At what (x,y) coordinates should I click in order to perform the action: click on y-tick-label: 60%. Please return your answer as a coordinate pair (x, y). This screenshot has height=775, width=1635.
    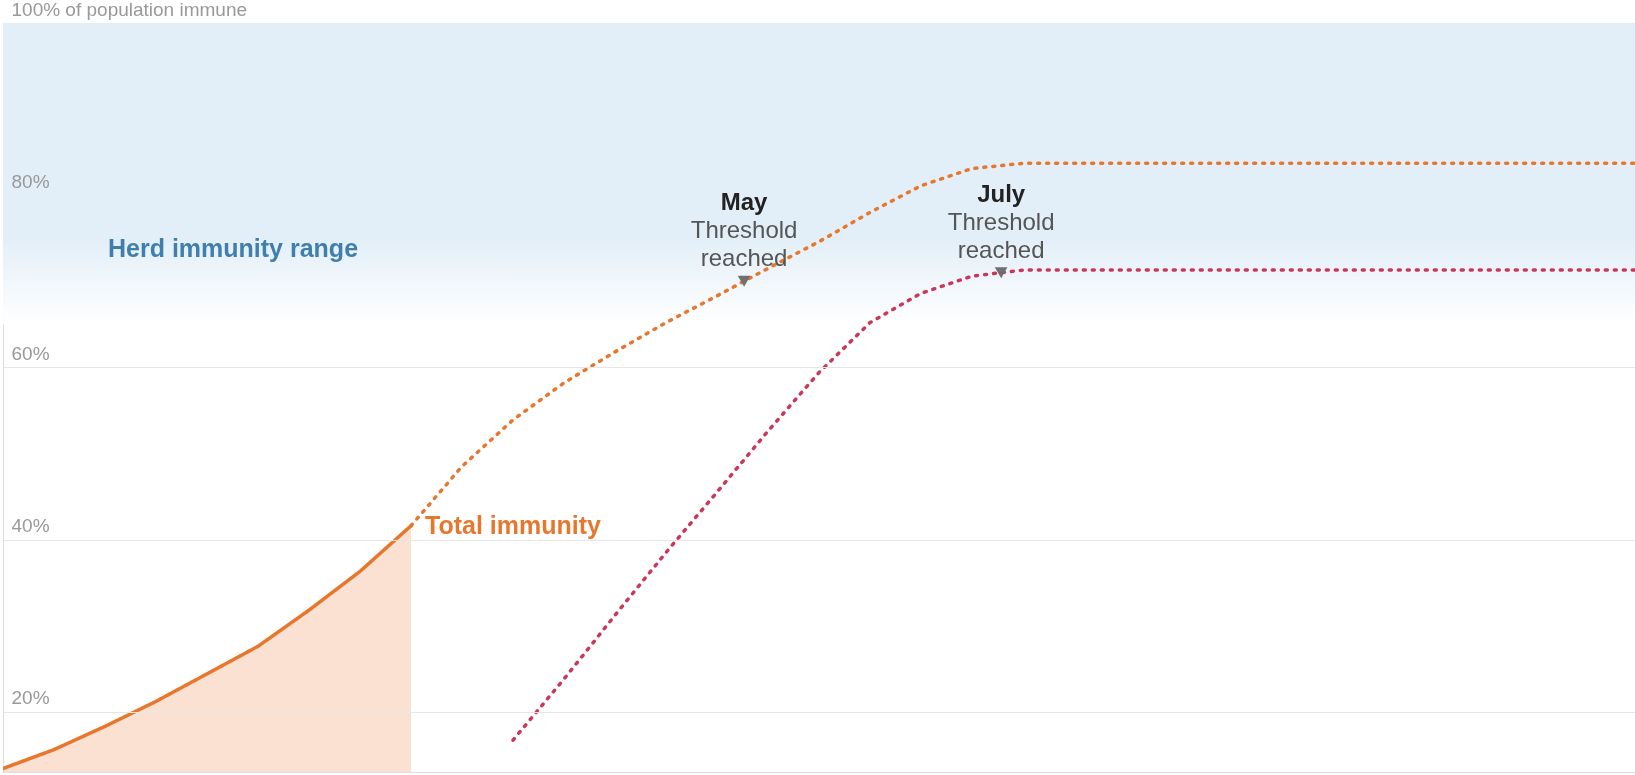
    Looking at the image, I should click on (30, 353).